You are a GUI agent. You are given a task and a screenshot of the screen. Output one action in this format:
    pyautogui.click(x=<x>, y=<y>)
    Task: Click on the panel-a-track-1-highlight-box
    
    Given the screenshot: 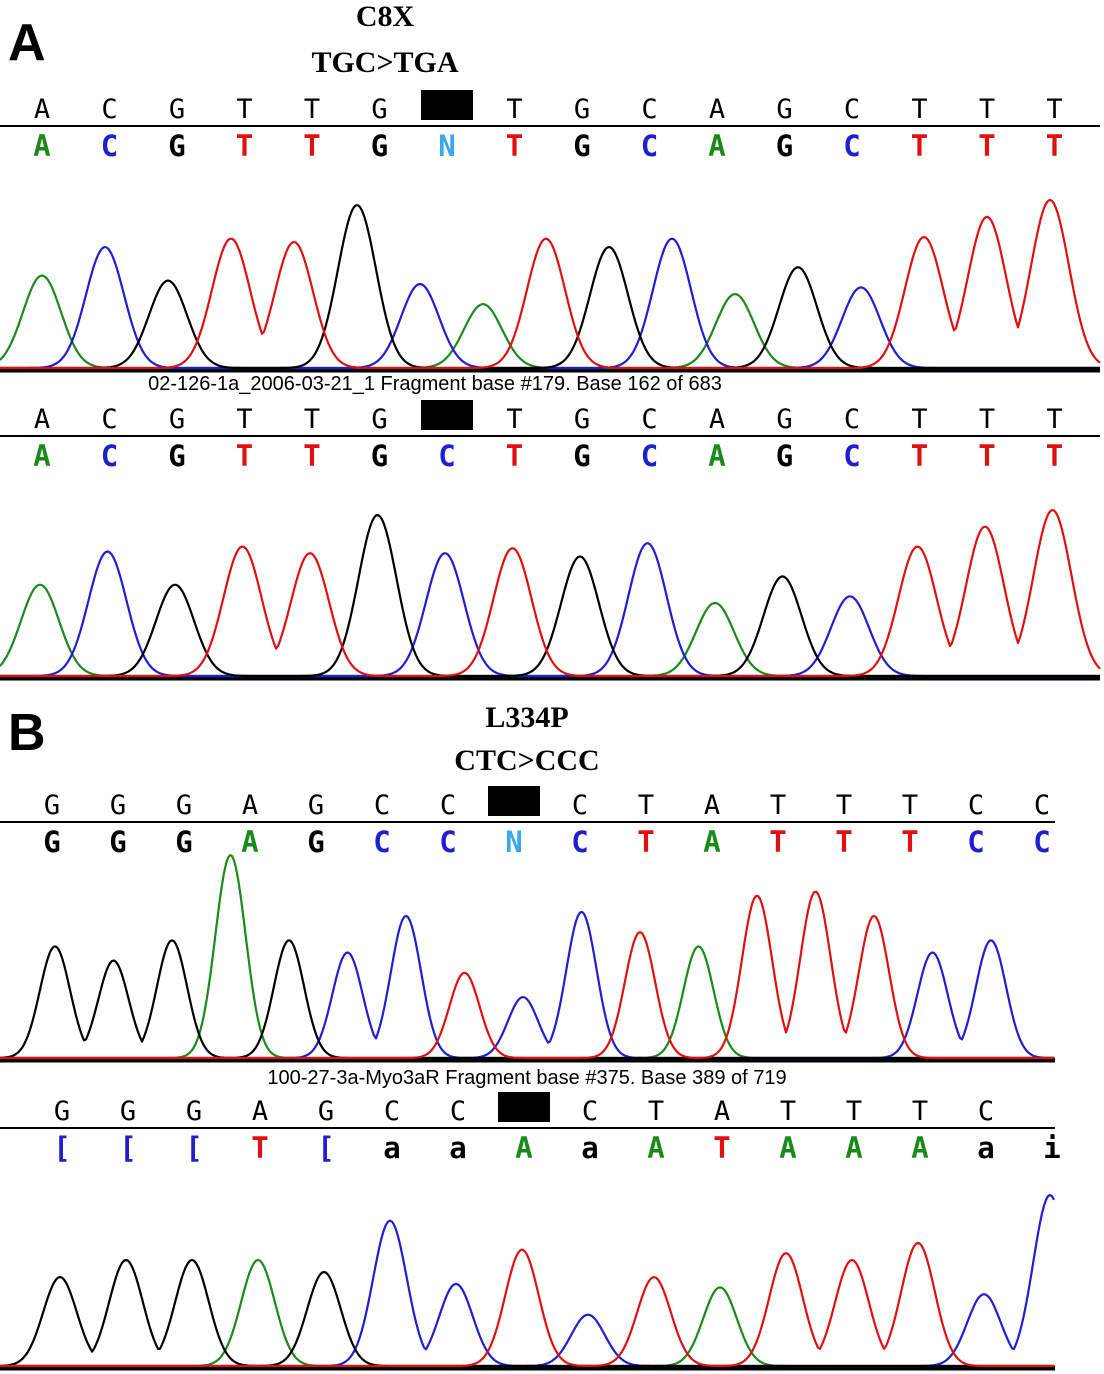 What is the action you would take?
    pyautogui.click(x=447, y=105)
    